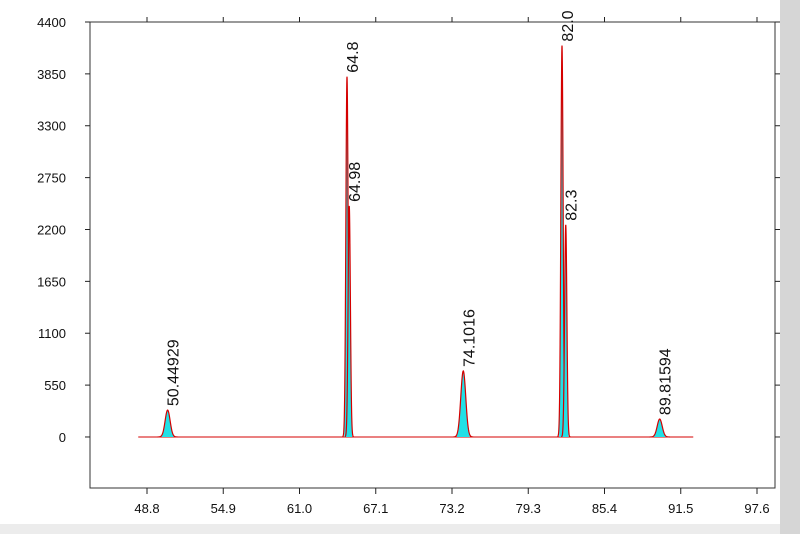 This screenshot has height=534, width=800. Describe the element at coordinates (469, 338) in the screenshot. I see `peak-label: 74.1016` at that location.